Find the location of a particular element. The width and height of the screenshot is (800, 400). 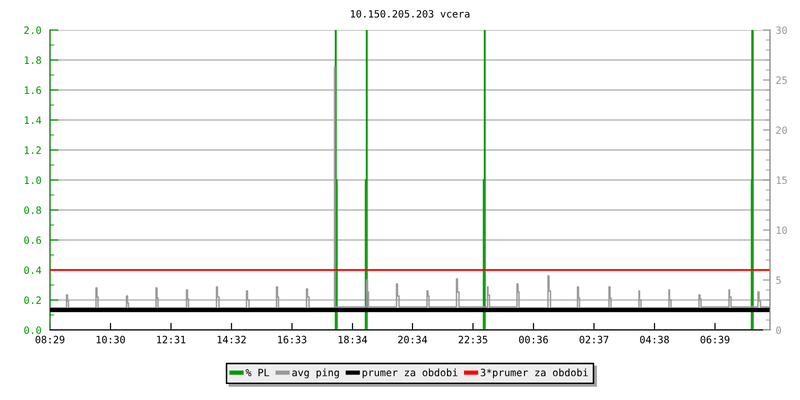

y2-tick-label: 25 is located at coordinates (781, 80).